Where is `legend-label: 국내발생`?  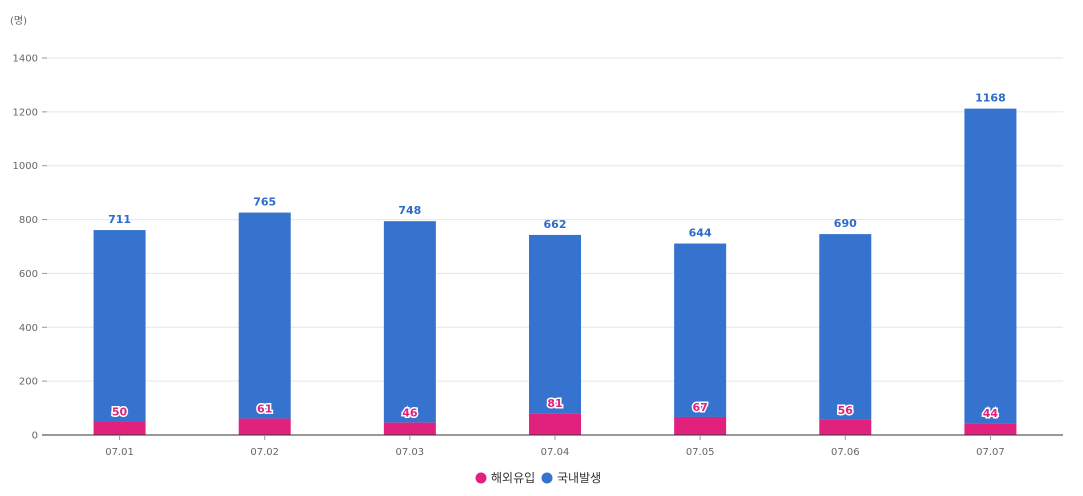
legend-label: 국내발생 is located at coordinates (579, 478).